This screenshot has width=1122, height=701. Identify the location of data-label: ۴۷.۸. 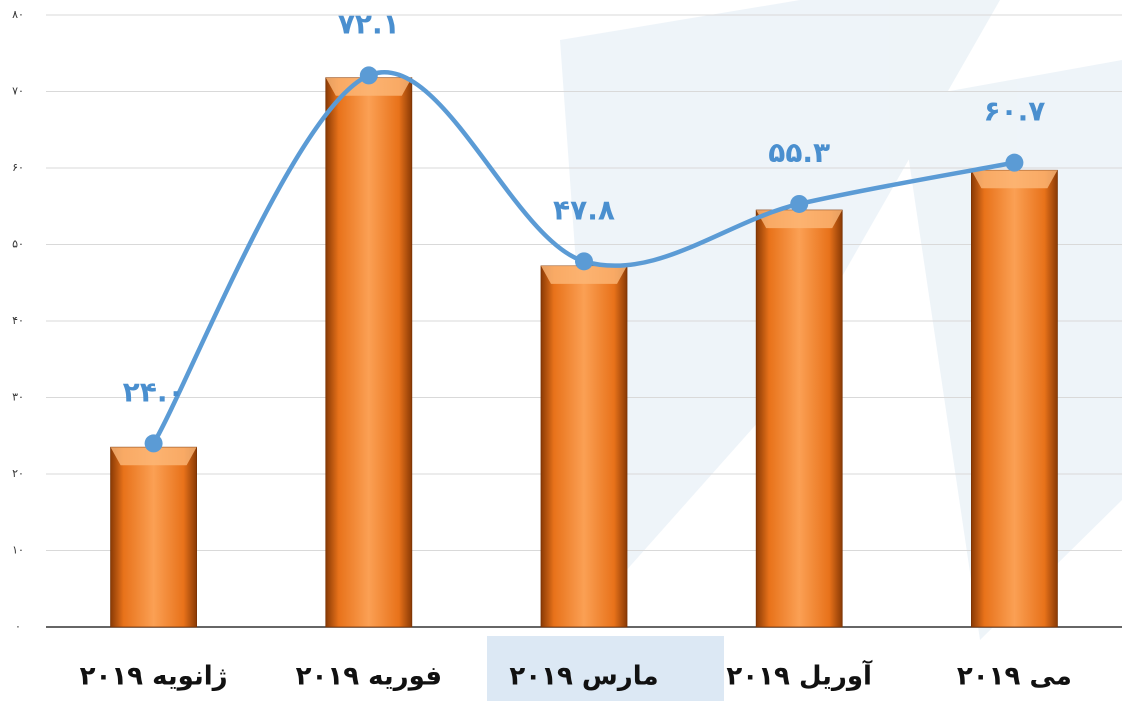
(584, 209).